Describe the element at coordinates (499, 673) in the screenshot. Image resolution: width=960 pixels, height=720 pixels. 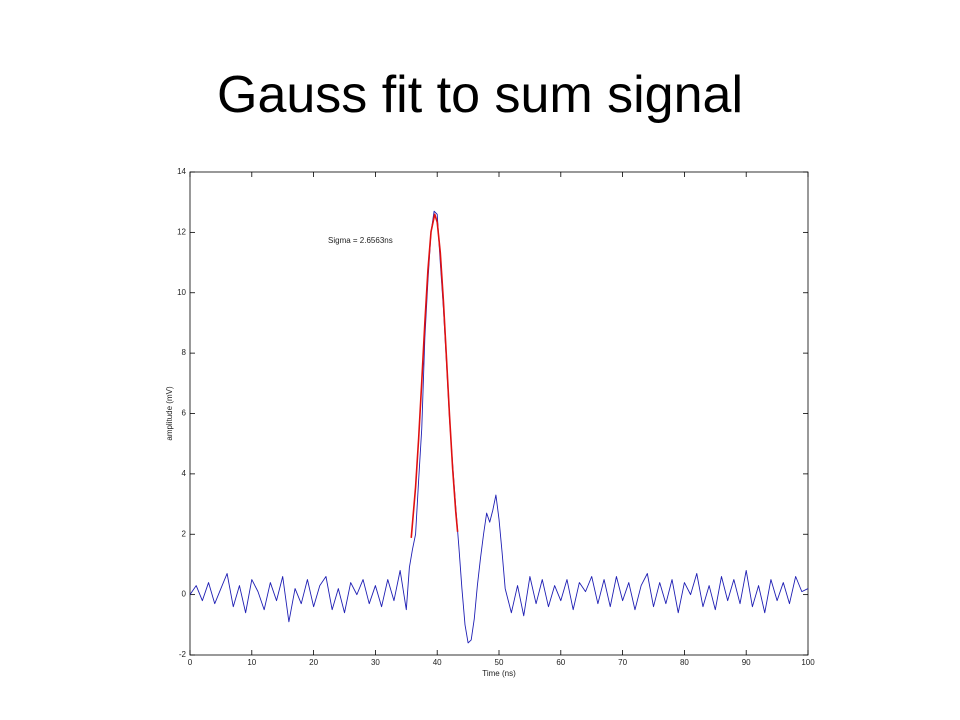
I see `x-axis-label: Time (ns)` at that location.